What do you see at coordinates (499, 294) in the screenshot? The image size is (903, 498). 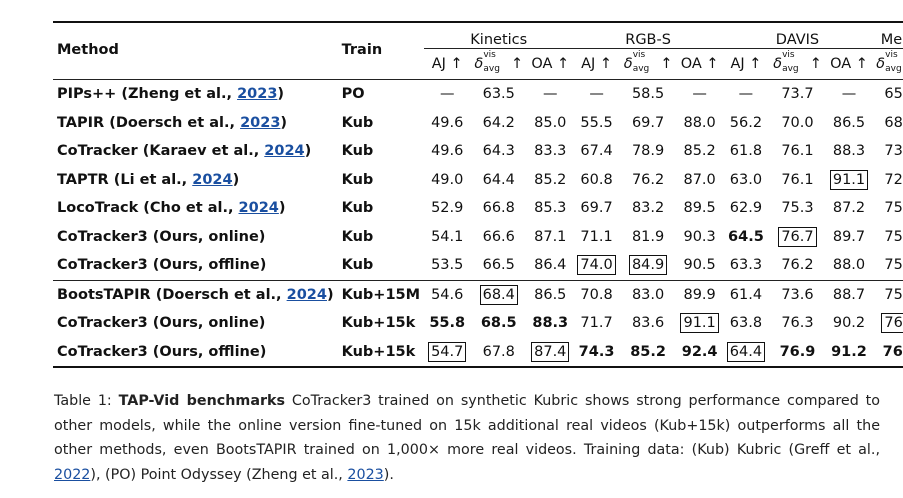 I see `metric-value: 68.4` at bounding box center [499, 294].